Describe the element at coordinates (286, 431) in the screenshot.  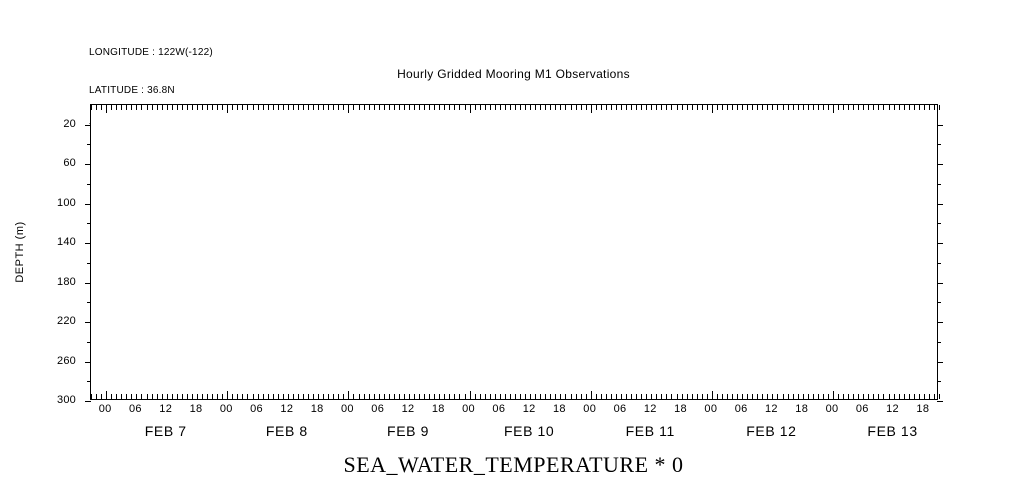
I see `x-axis-day-label: FEB 8` at that location.